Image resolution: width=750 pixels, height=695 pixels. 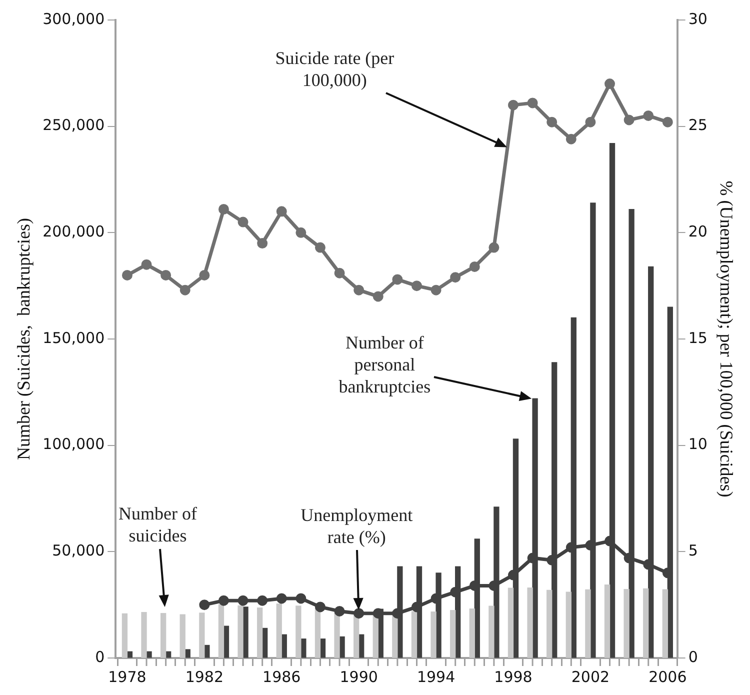 I want to click on y-tick-label: 200,000, so click(x=73, y=231).